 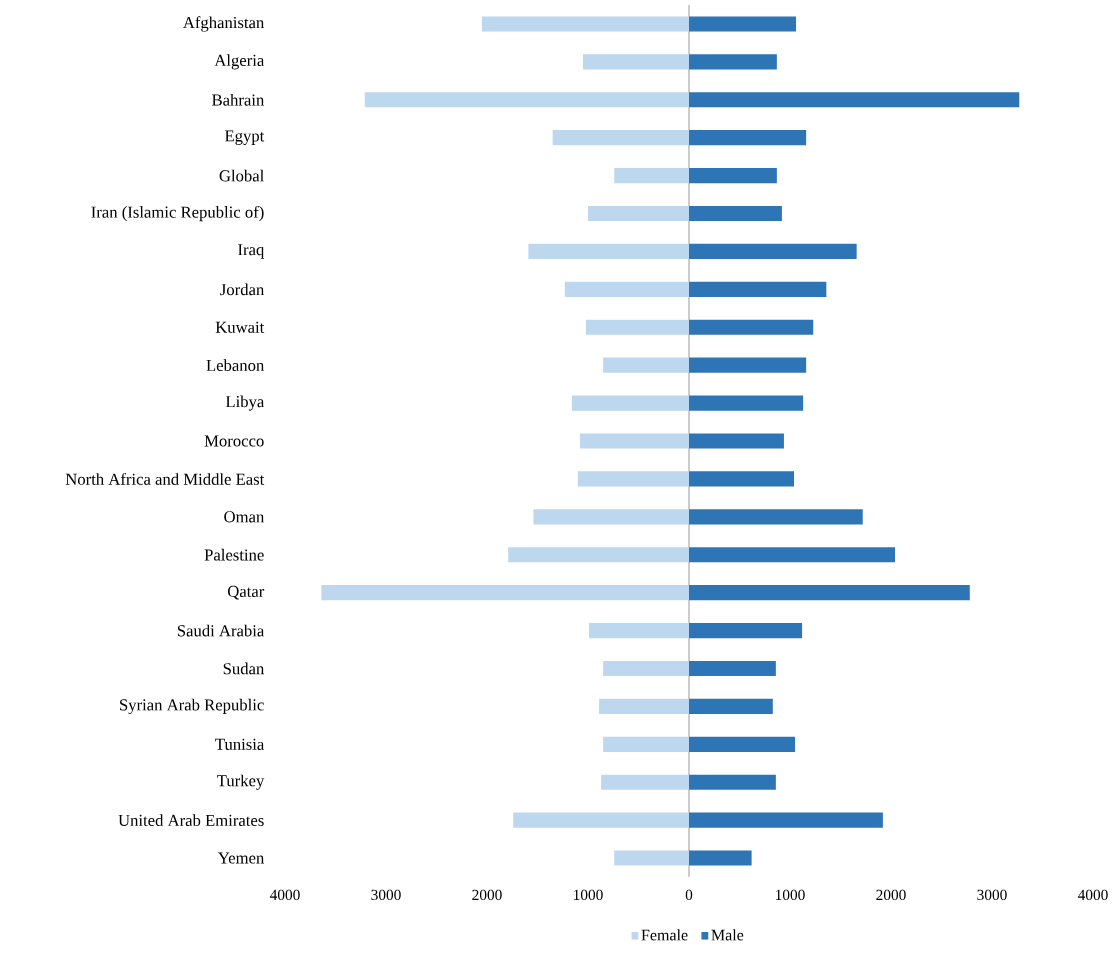 What do you see at coordinates (239, 62) in the screenshot?
I see `y-tick-label: Algeria` at bounding box center [239, 62].